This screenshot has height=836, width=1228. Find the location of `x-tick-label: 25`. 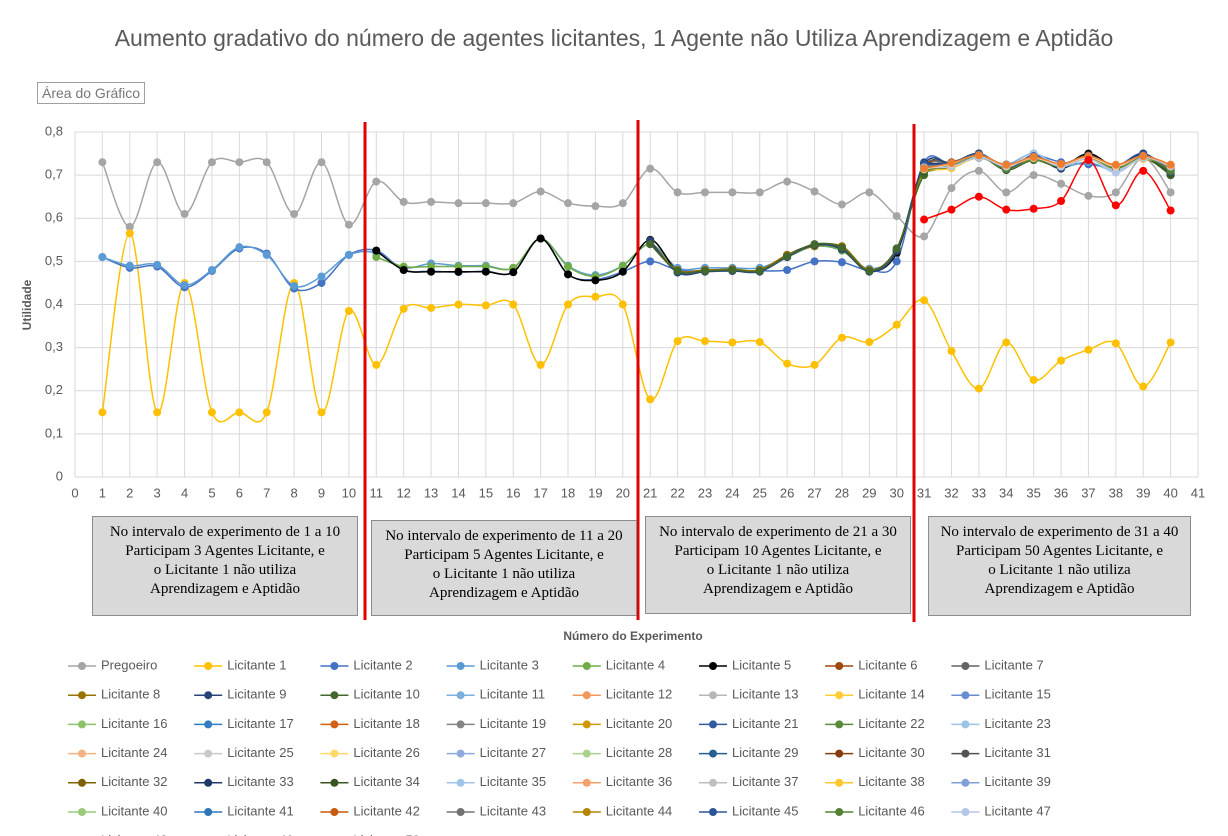

x-tick-label: 25 is located at coordinates (760, 492).